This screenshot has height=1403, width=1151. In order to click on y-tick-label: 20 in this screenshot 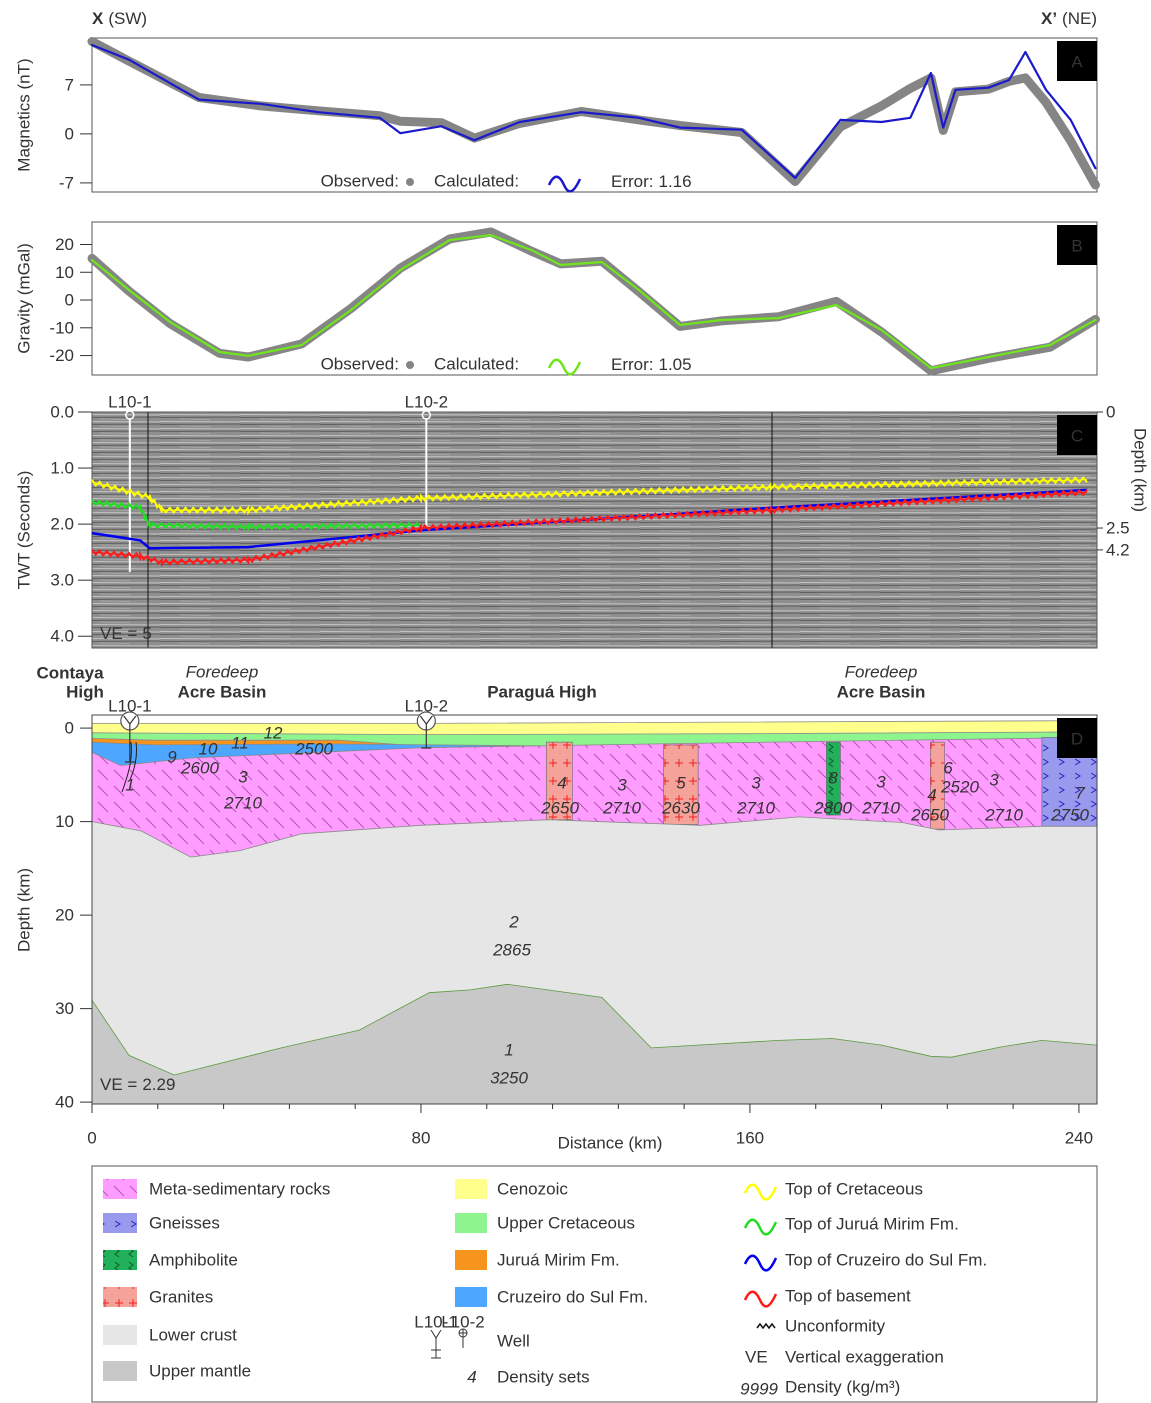, I will do `click(64, 244)`.